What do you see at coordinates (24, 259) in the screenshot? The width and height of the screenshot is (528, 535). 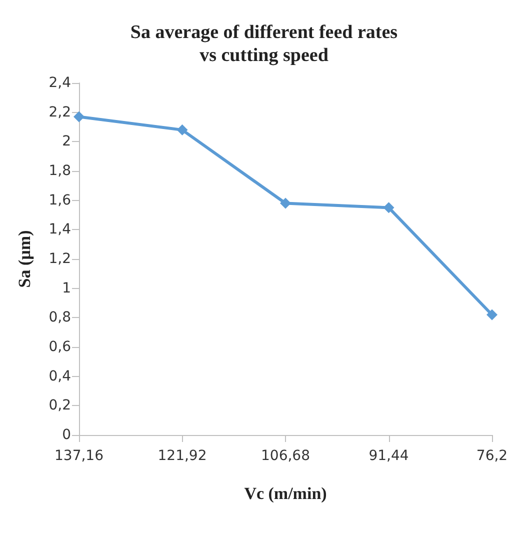 I see `y-axis-title: Sa (µm)` at bounding box center [24, 259].